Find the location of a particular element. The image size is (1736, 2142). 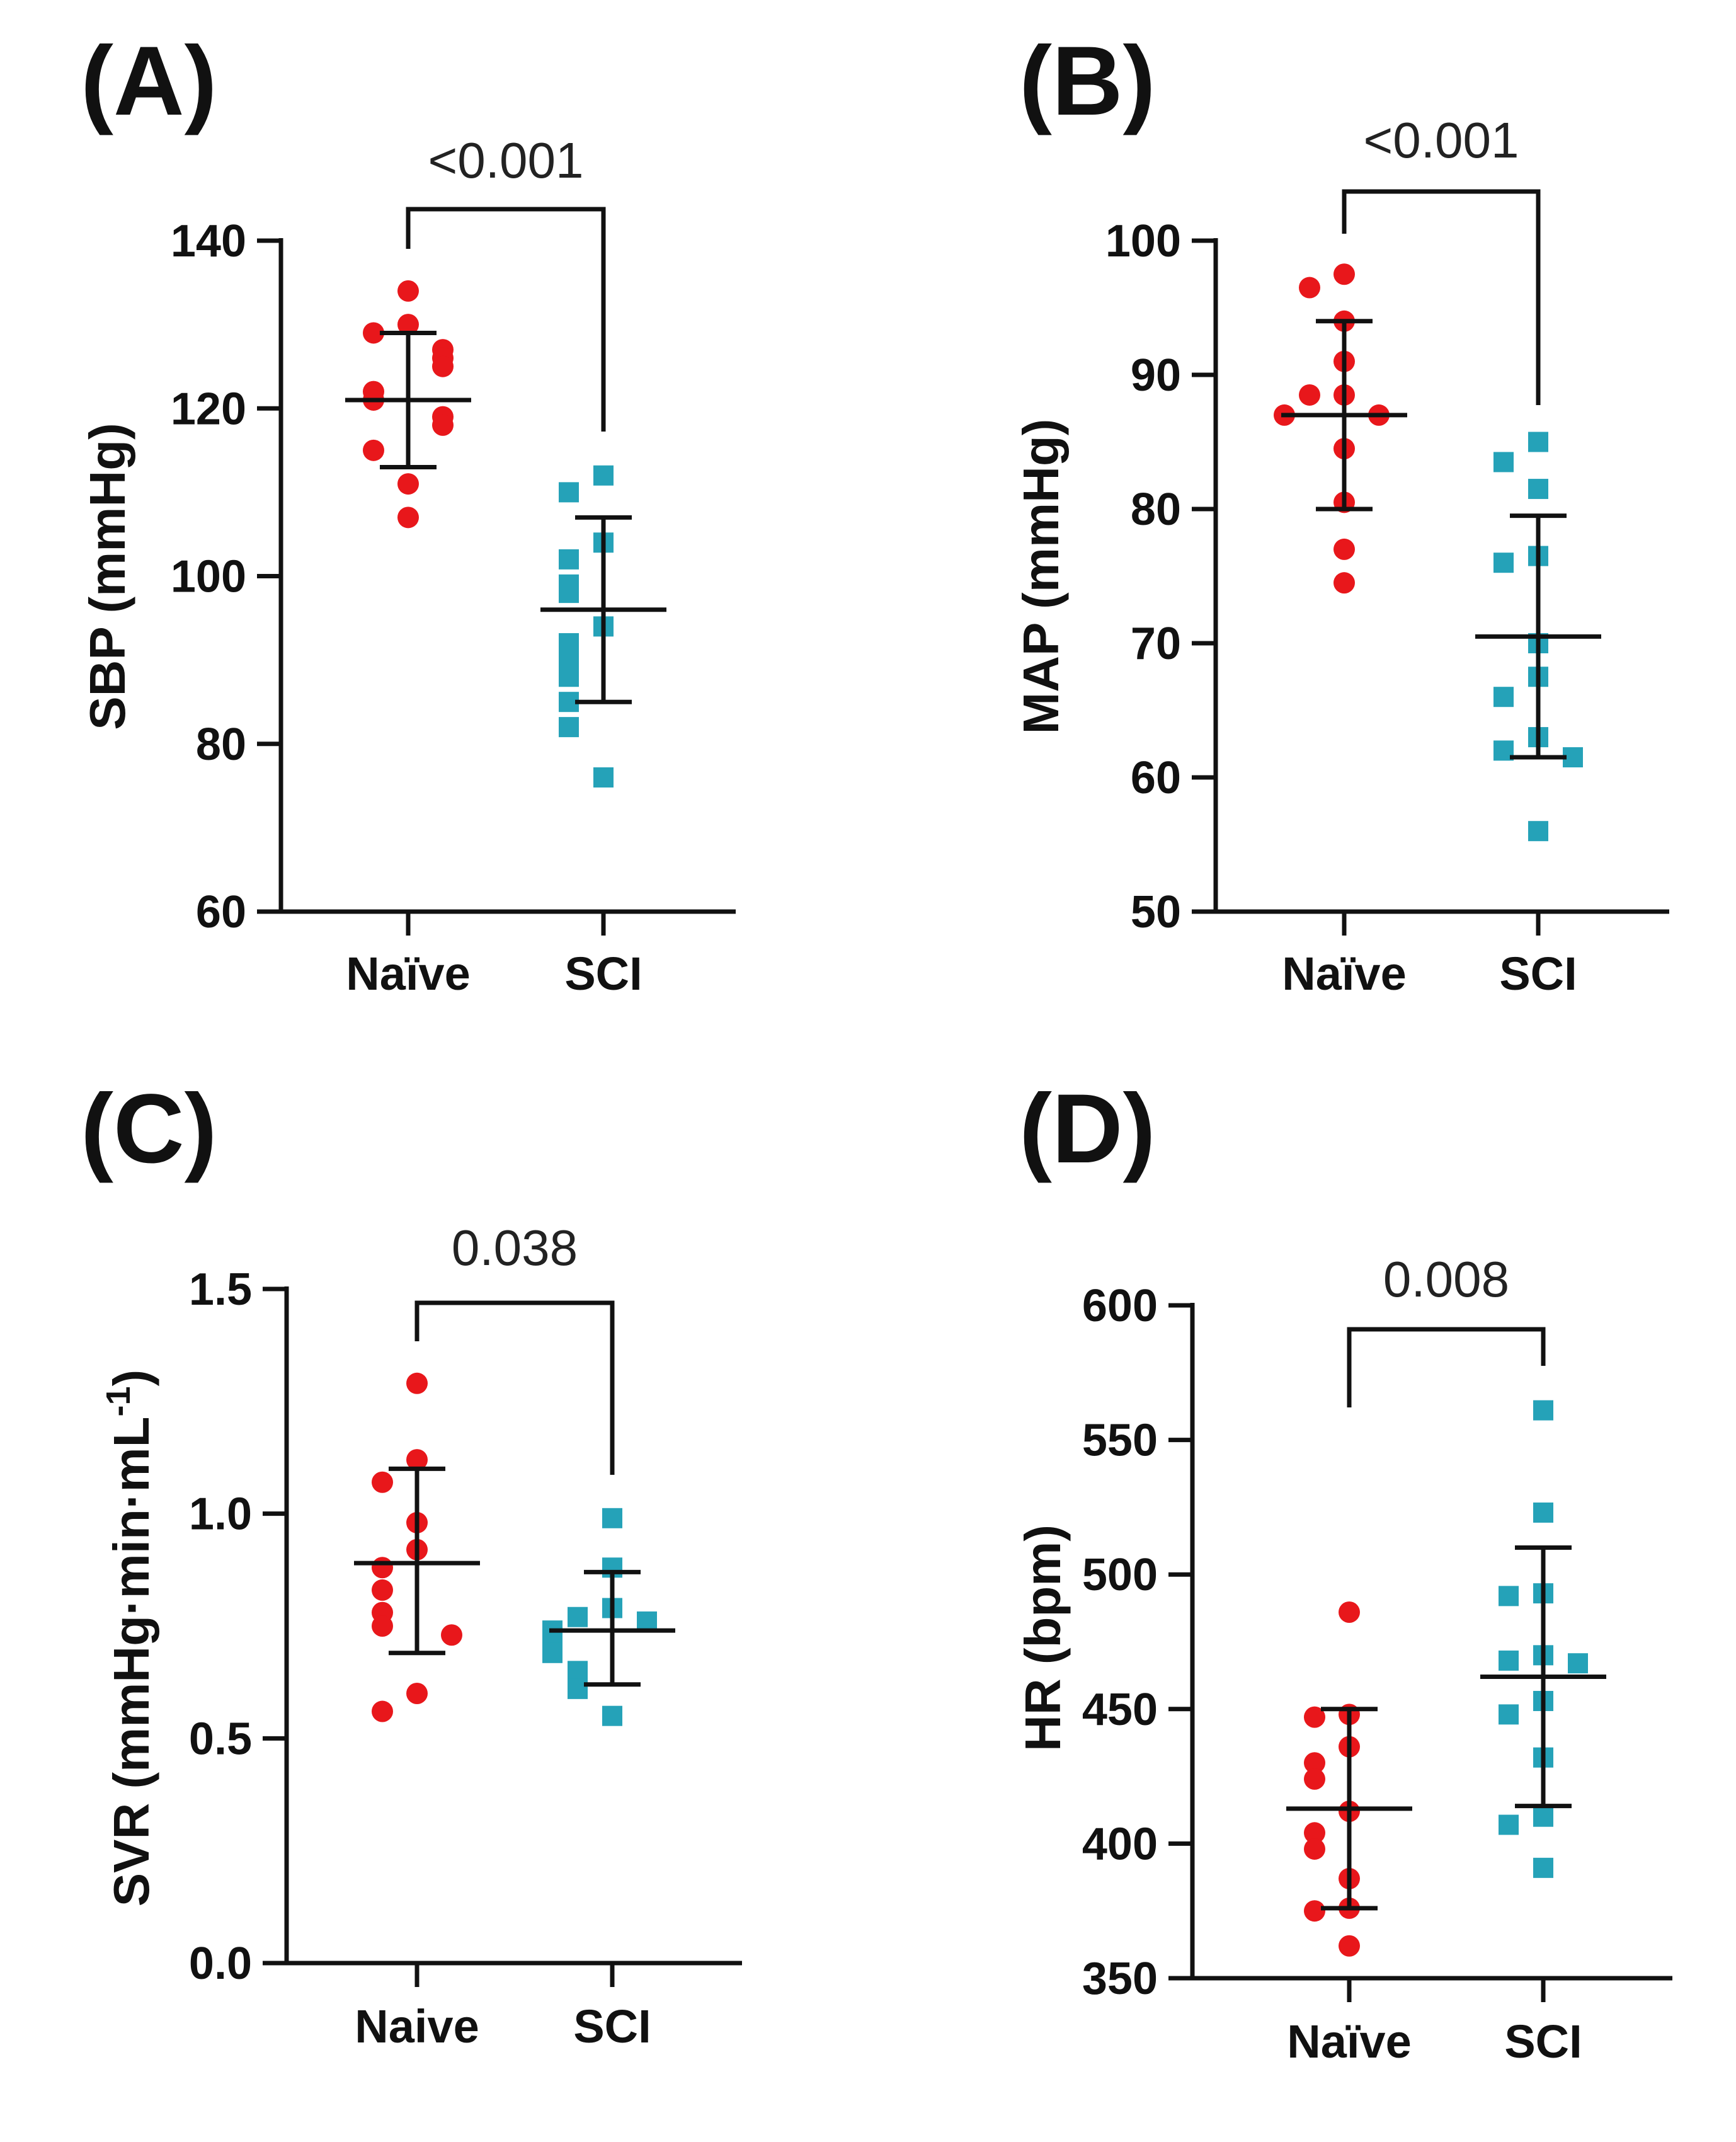

y-tick-label: 80 is located at coordinates (221, 744).